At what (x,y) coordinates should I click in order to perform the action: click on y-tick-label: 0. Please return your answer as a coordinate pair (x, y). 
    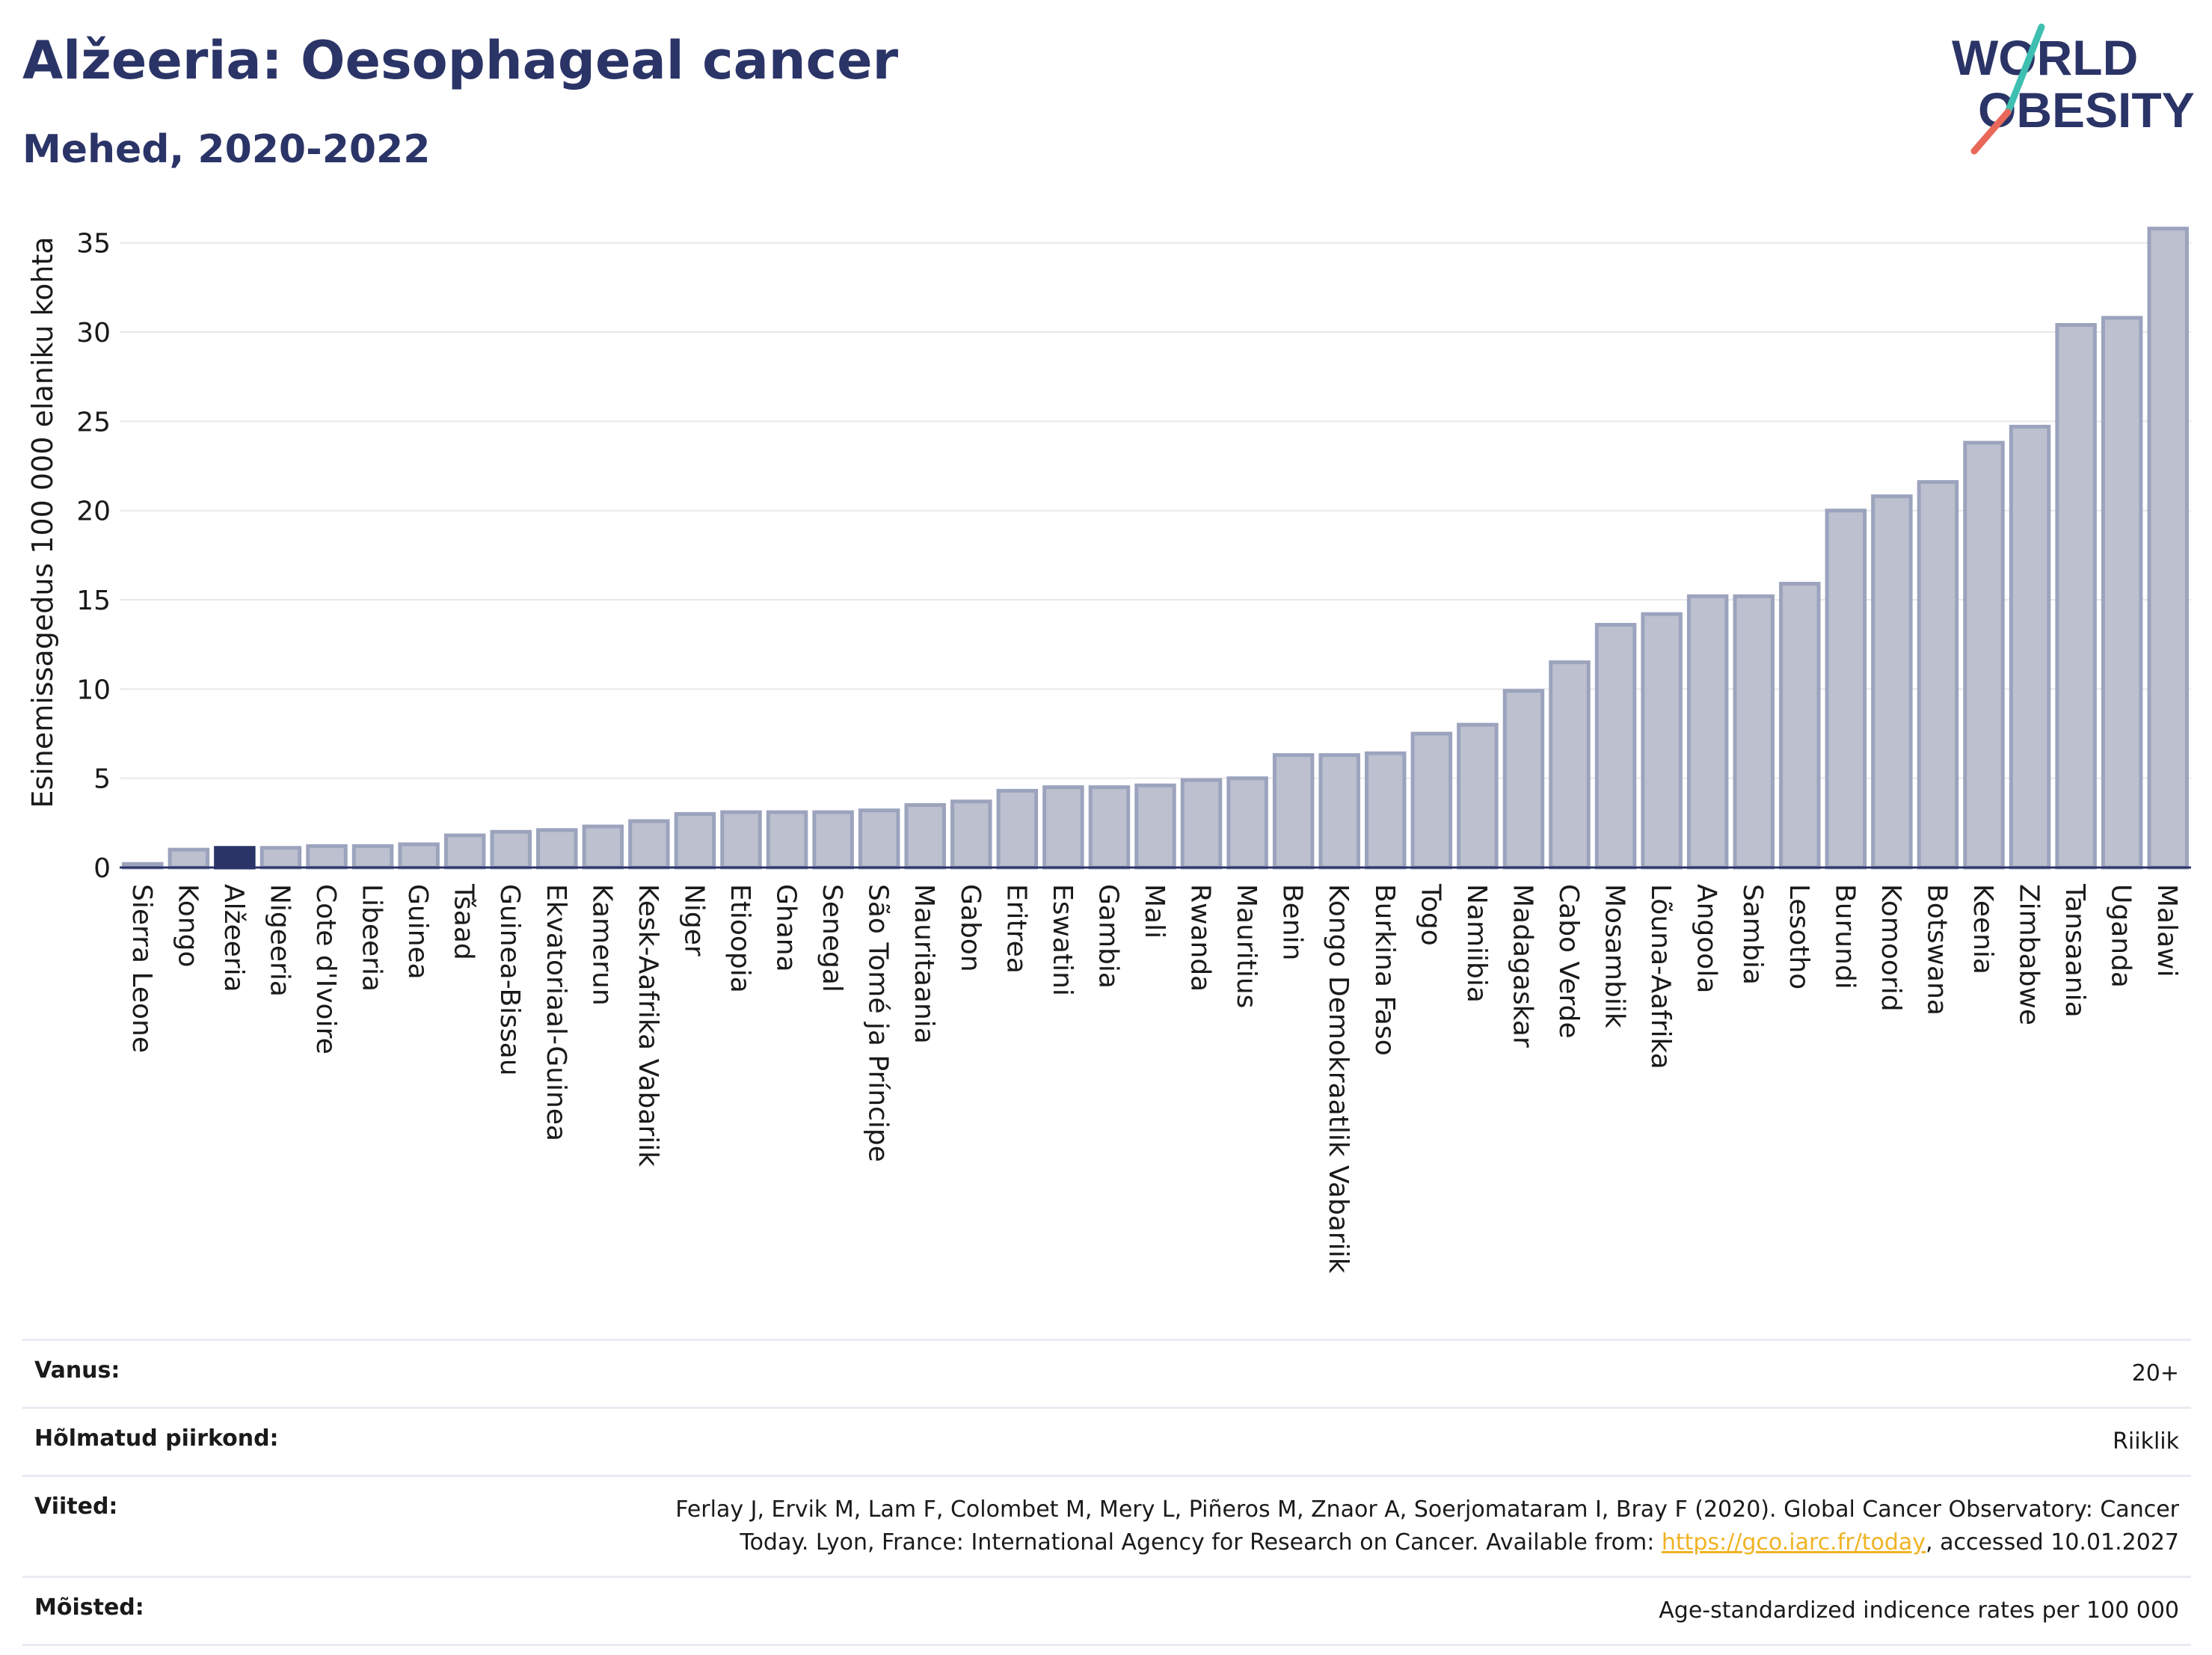
    Looking at the image, I should click on (102, 868).